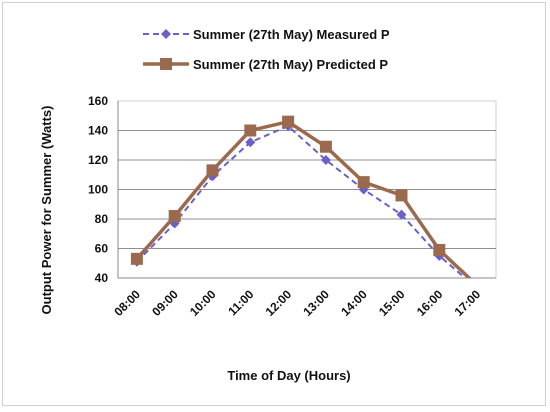 Image resolution: width=550 pixels, height=412 pixels. Describe the element at coordinates (102, 249) in the screenshot. I see `y-tick-label: 60` at that location.